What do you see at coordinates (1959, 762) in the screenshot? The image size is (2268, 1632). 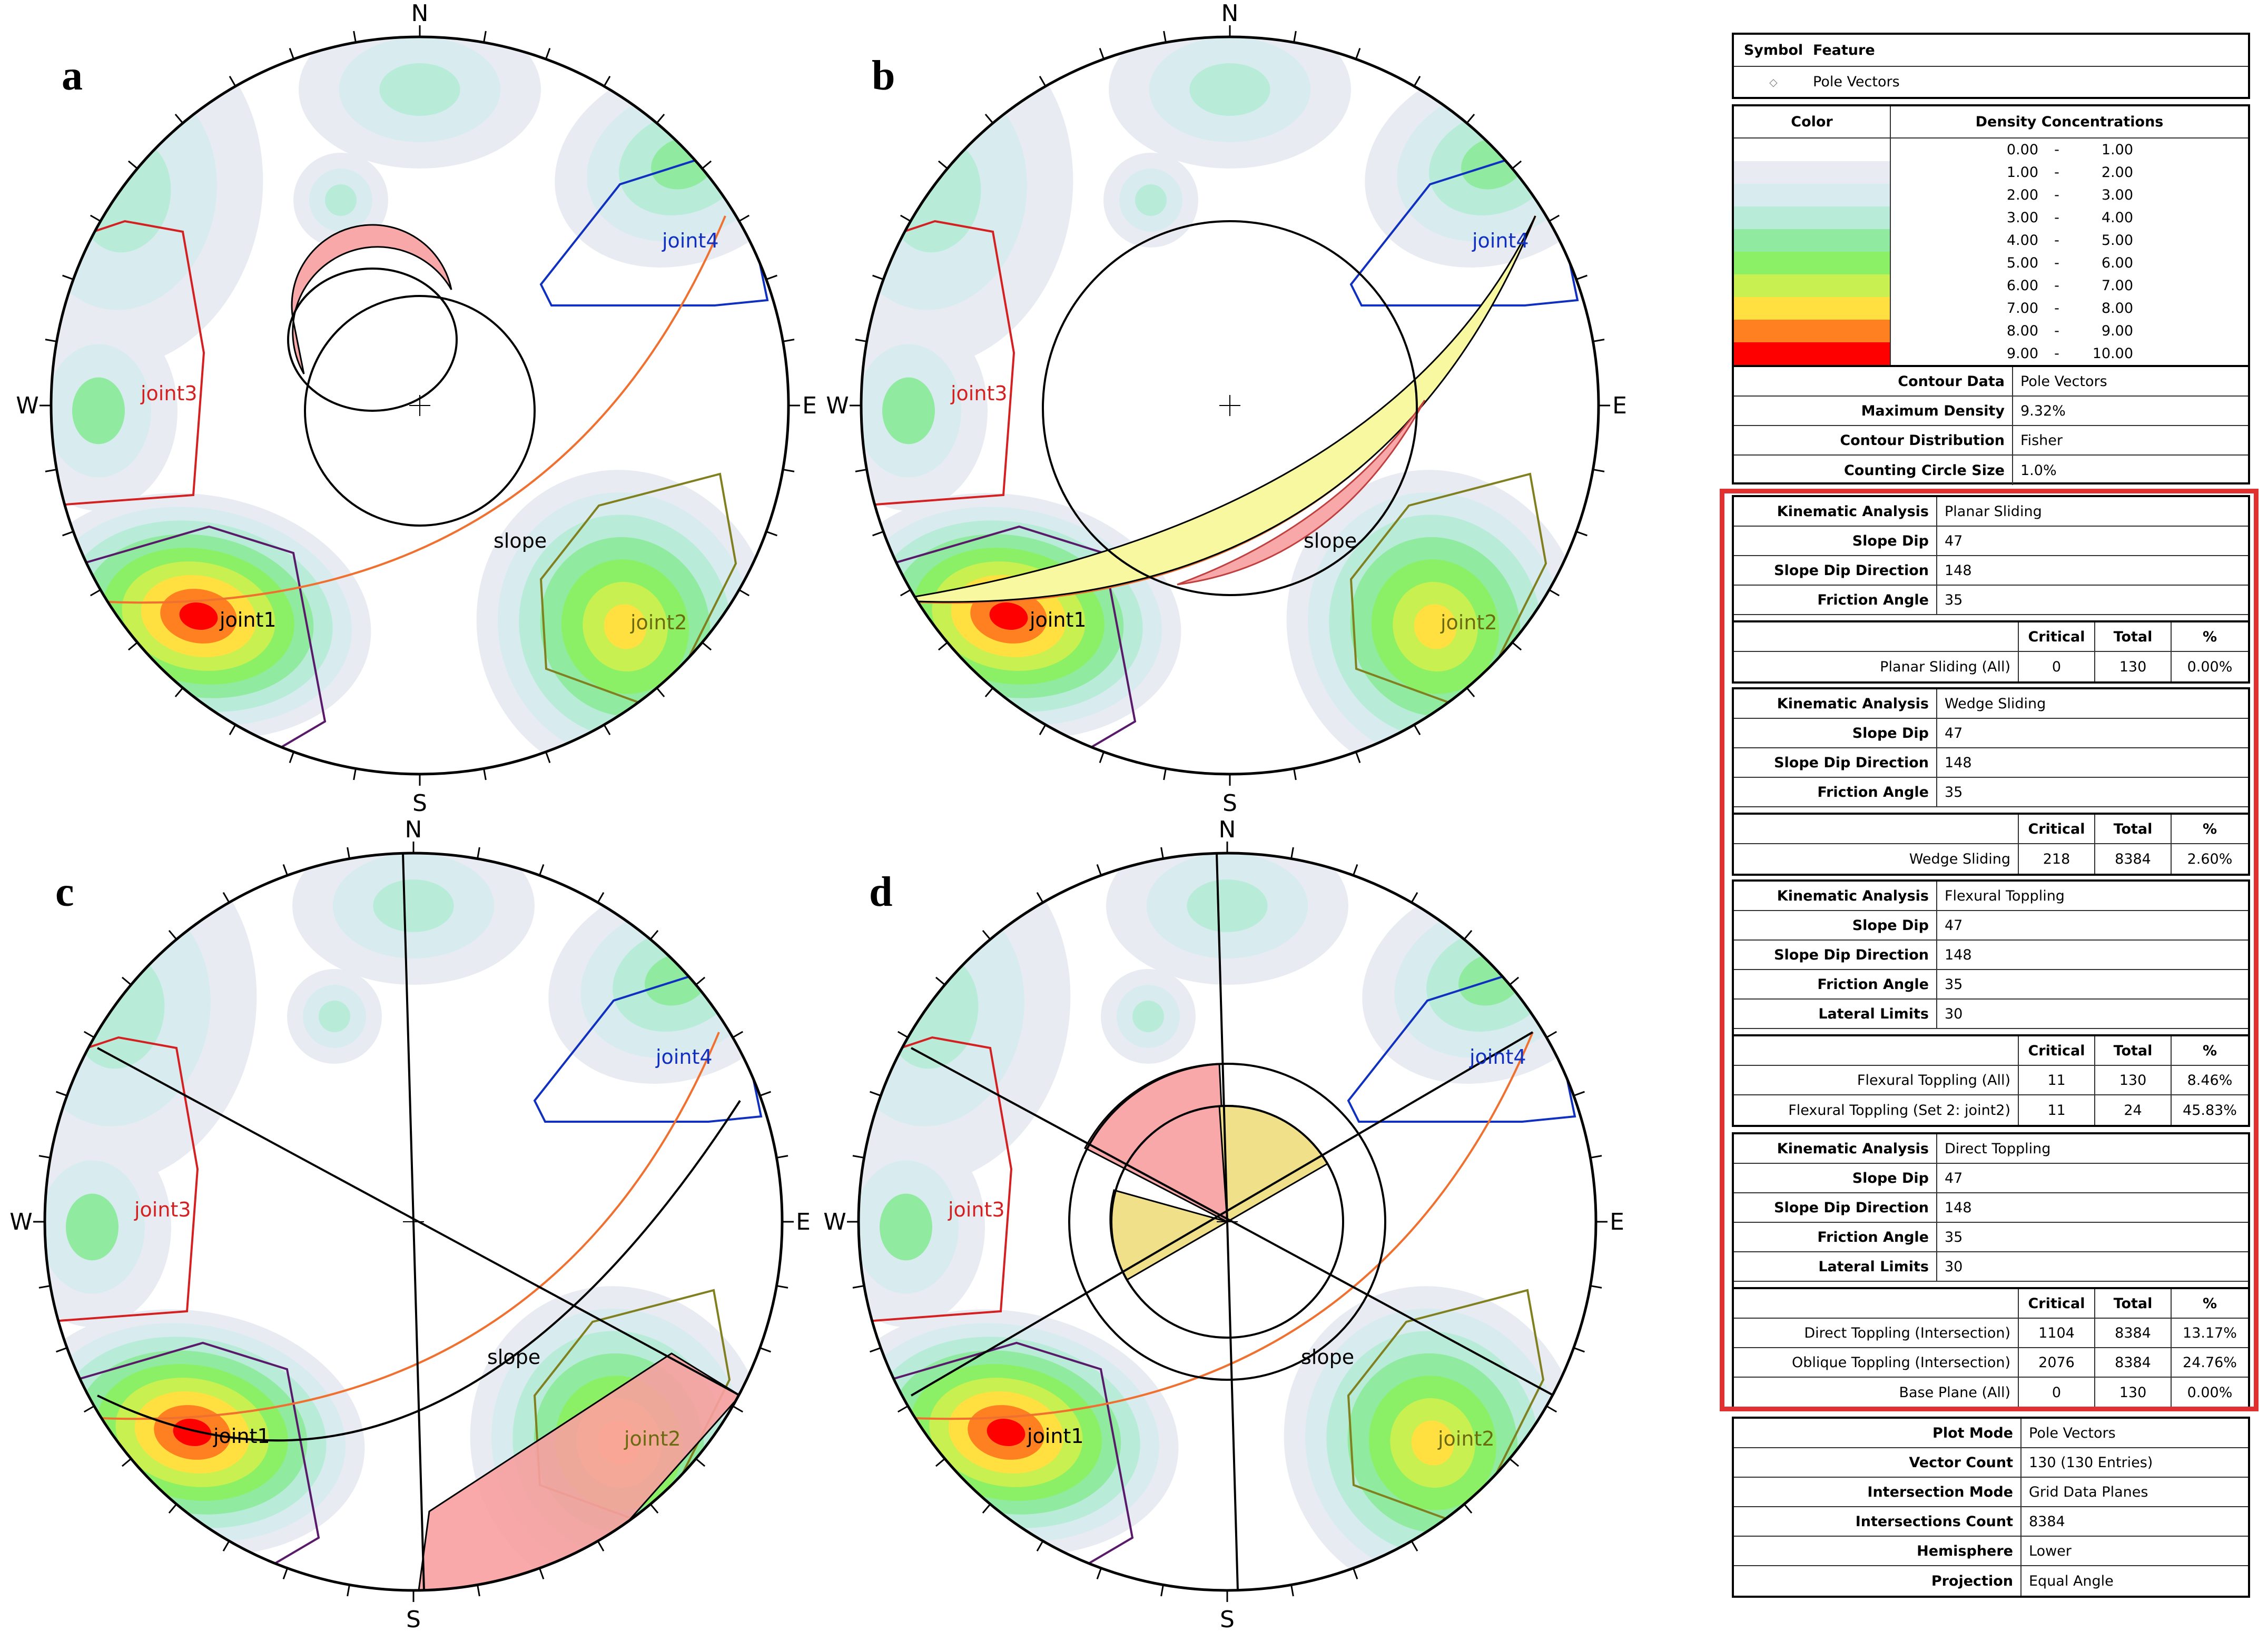 I see `param-value: 148` at bounding box center [1959, 762].